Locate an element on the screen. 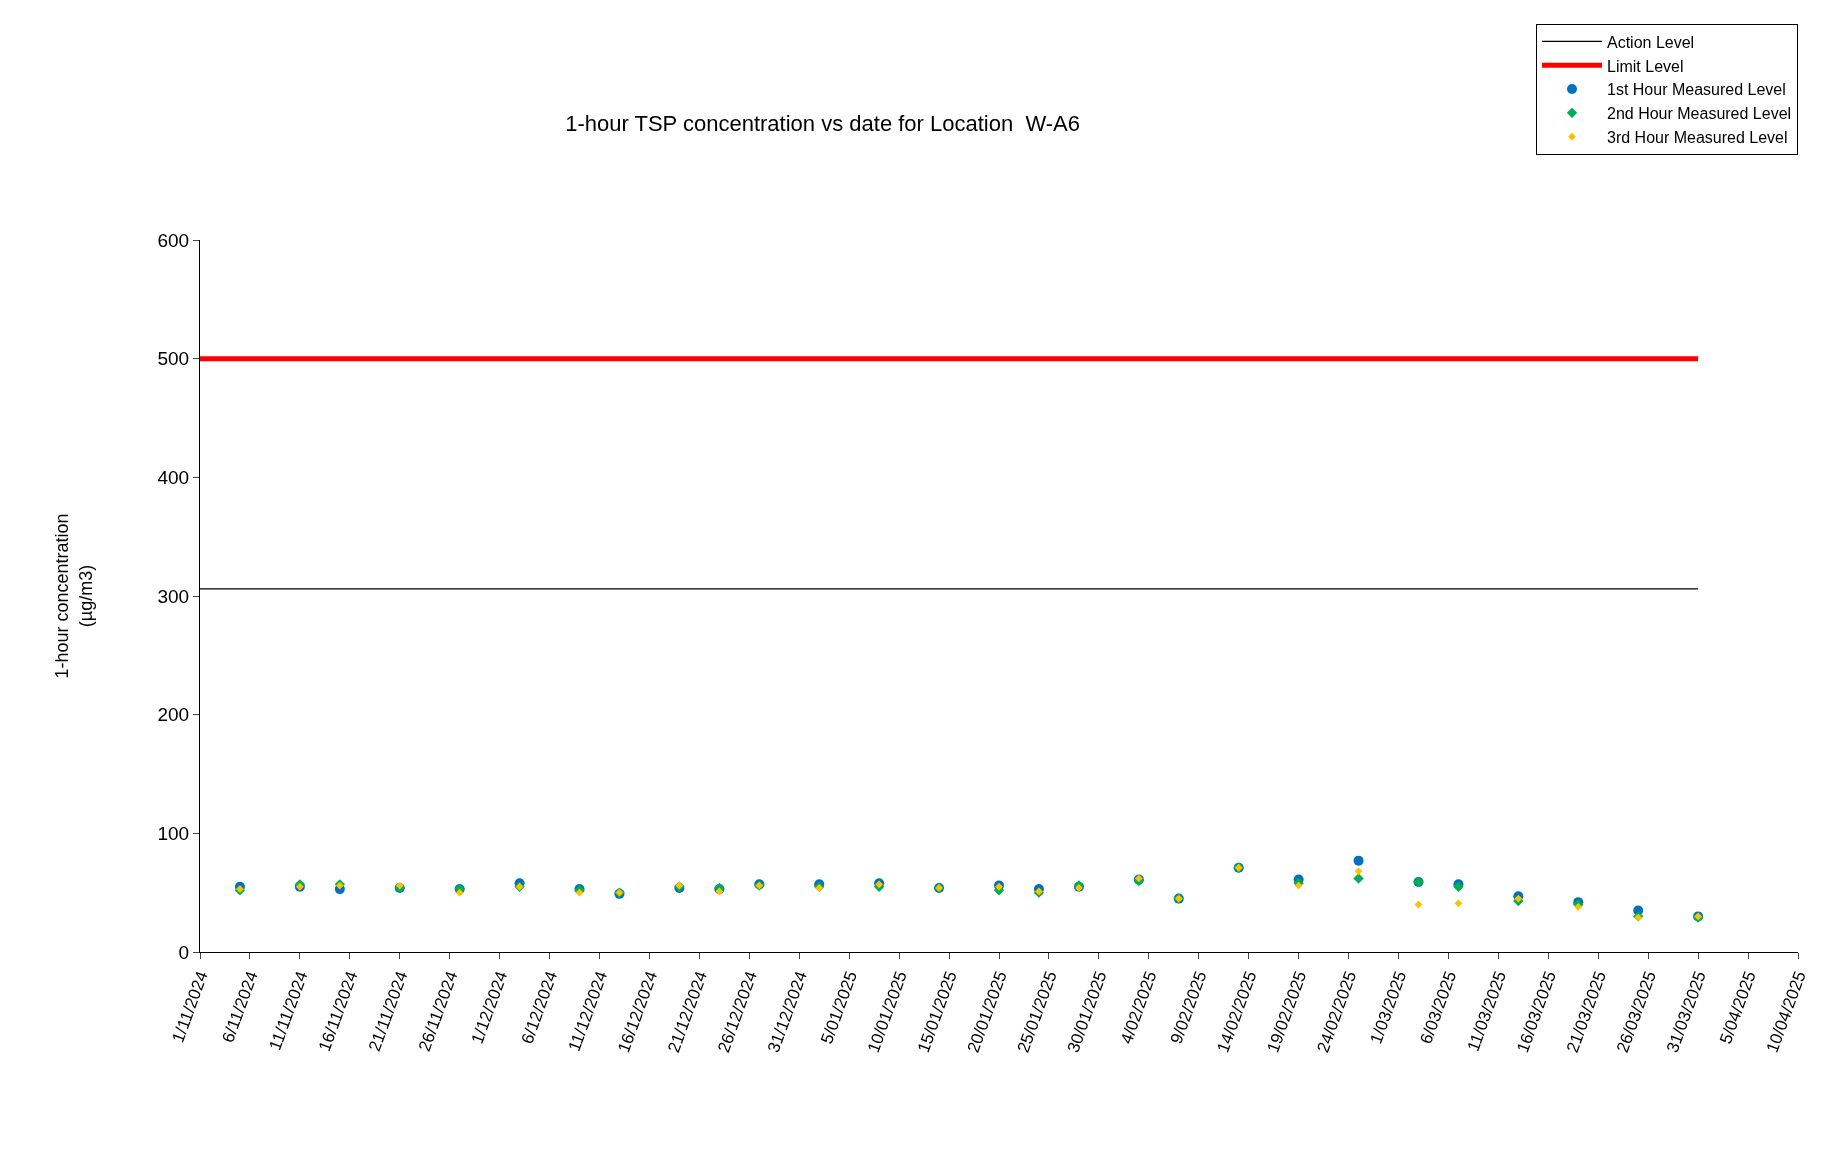  y-tick-label: 200 is located at coordinates (173, 715).